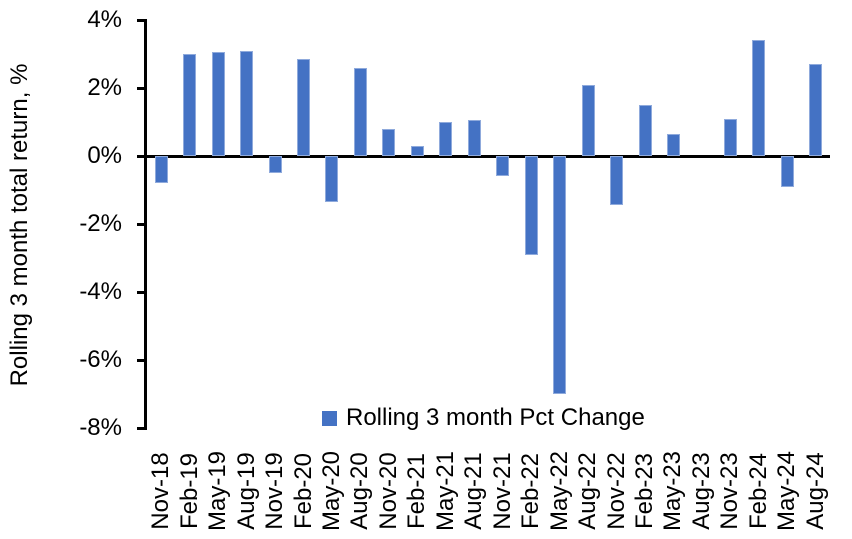  I want to click on x-tick-label: Feb-23, so click(645, 491).